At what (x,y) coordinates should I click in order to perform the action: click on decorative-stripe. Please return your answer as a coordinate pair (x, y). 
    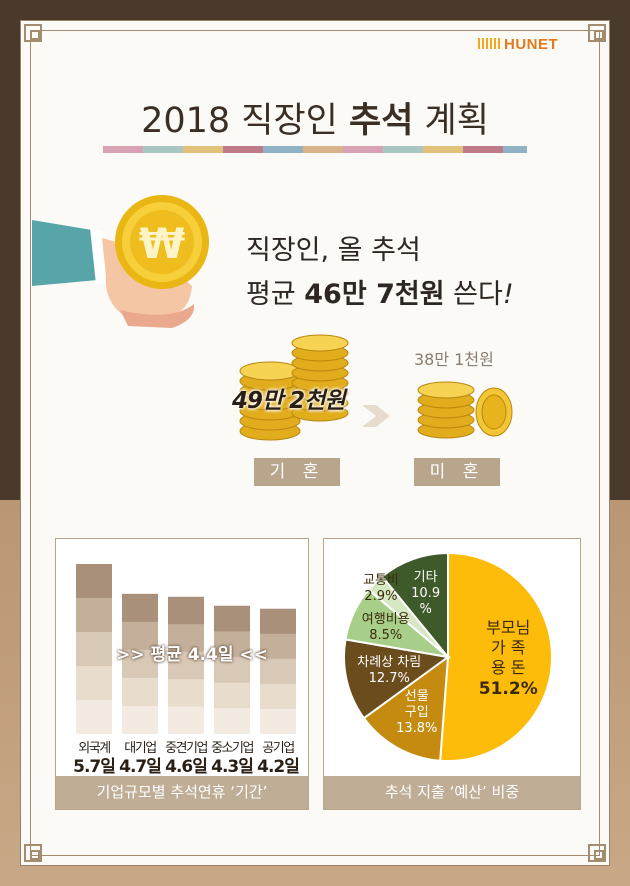
    Looking at the image, I should click on (315, 149).